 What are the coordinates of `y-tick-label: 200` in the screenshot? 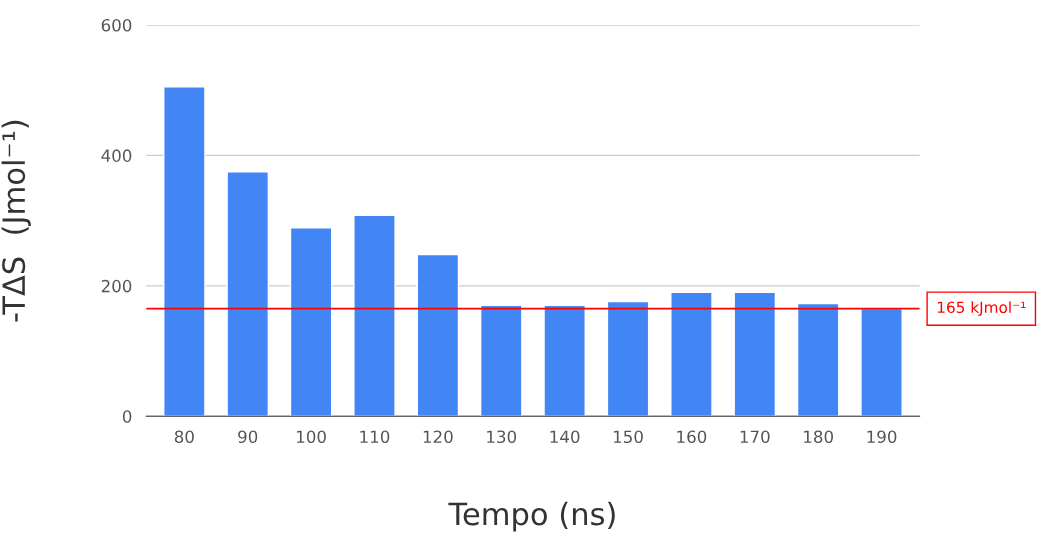 It's located at (116, 286).